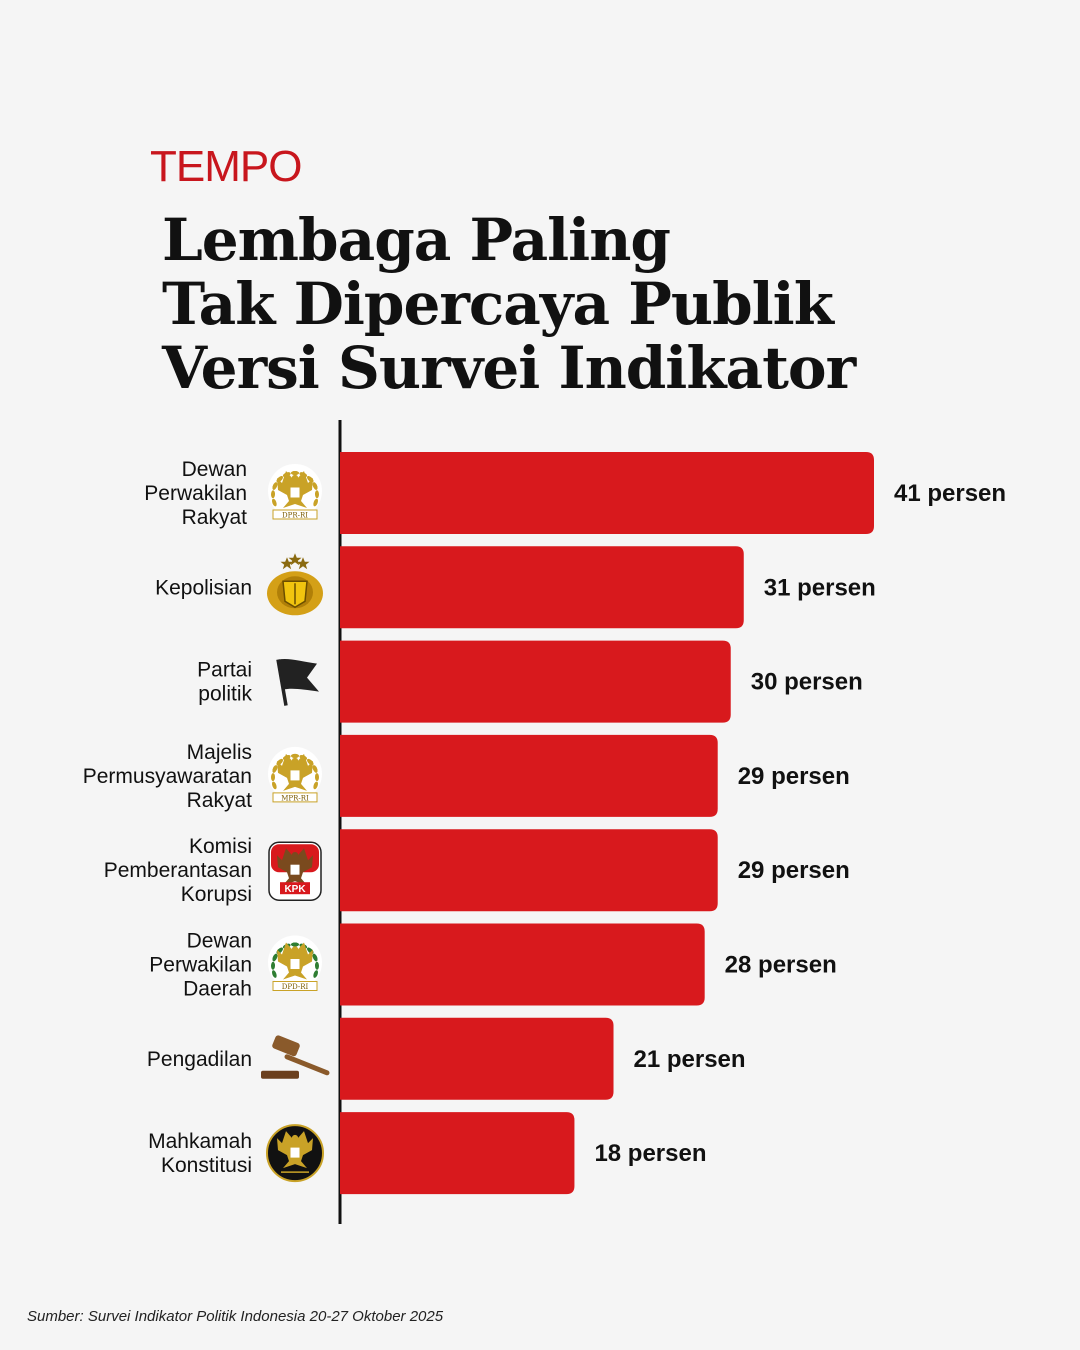 The width and height of the screenshot is (1080, 1350). What do you see at coordinates (650, 1153) in the screenshot?
I see `value-label: 18 persen` at bounding box center [650, 1153].